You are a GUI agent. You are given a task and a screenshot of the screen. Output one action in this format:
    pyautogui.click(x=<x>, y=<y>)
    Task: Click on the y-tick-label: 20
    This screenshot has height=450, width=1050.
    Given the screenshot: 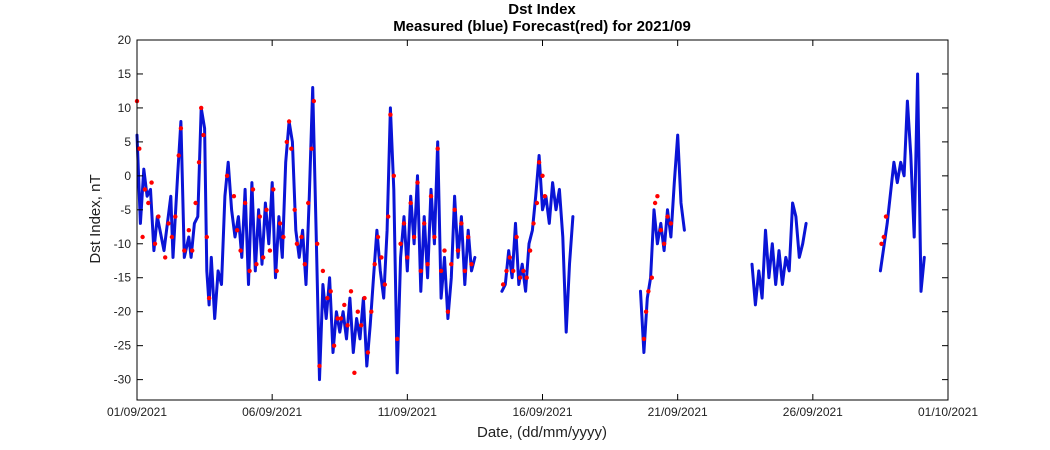 What is the action you would take?
    pyautogui.click(x=125, y=40)
    